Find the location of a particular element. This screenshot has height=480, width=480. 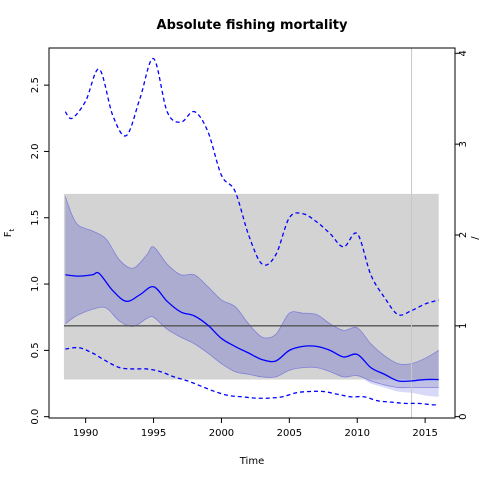

x-axis-label: Time is located at coordinates (251, 461).